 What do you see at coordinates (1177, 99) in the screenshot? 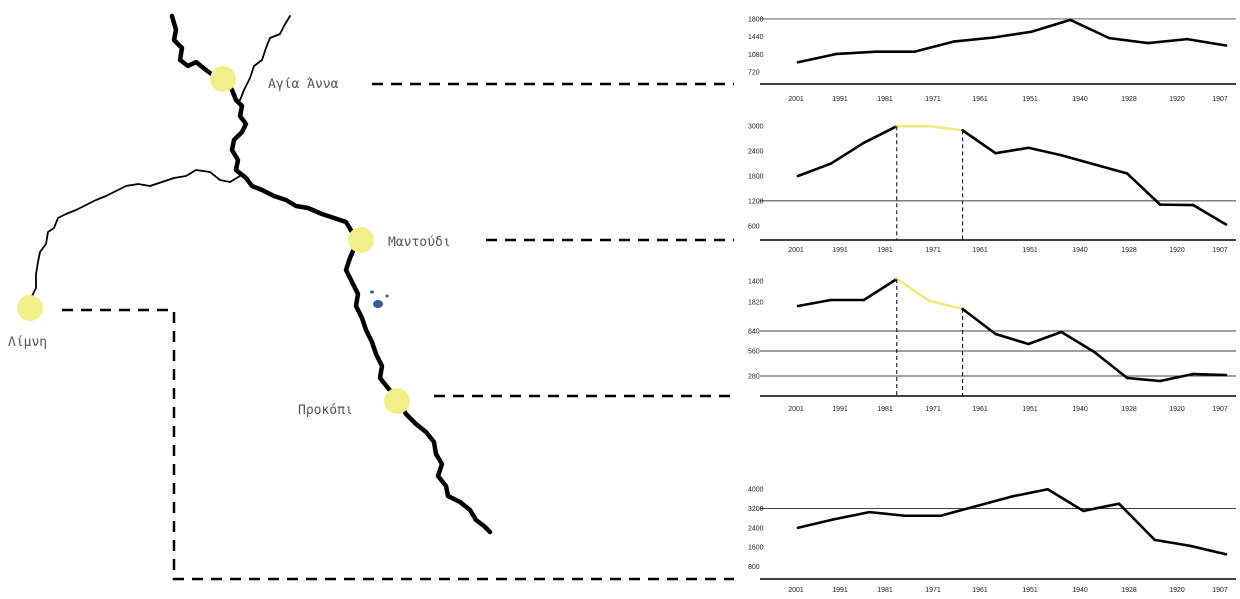
I see `chart-1-x-tick-label: 1920` at bounding box center [1177, 99].